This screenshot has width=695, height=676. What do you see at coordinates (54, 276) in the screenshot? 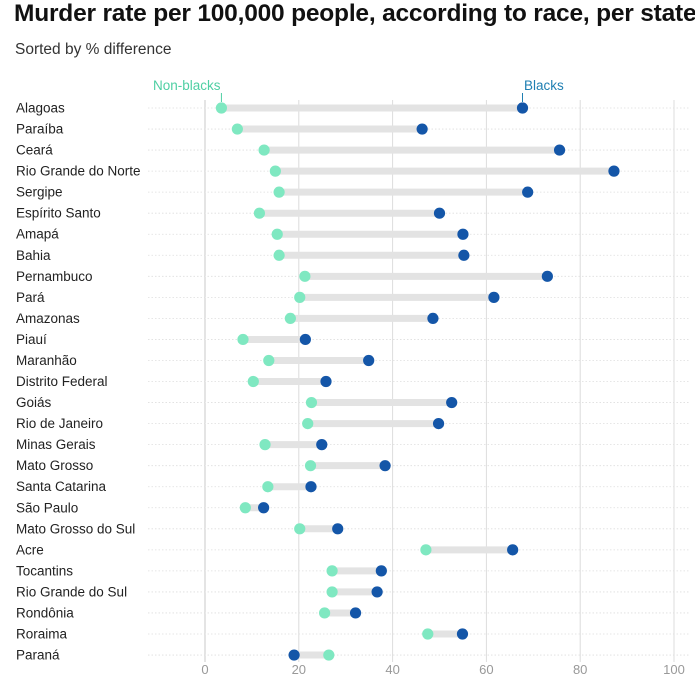
I see `category-label: Pernambuco` at bounding box center [54, 276].